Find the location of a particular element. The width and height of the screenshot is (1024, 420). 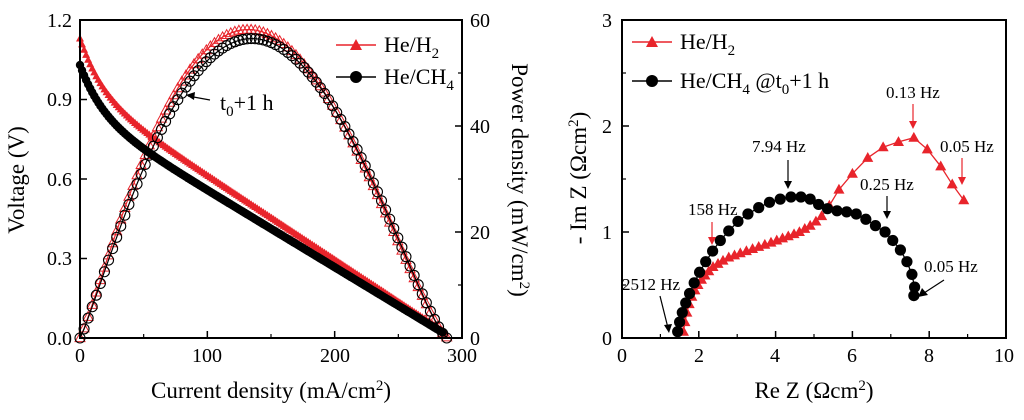

eis-annotation-label: 158 Hz is located at coordinates (713, 209).